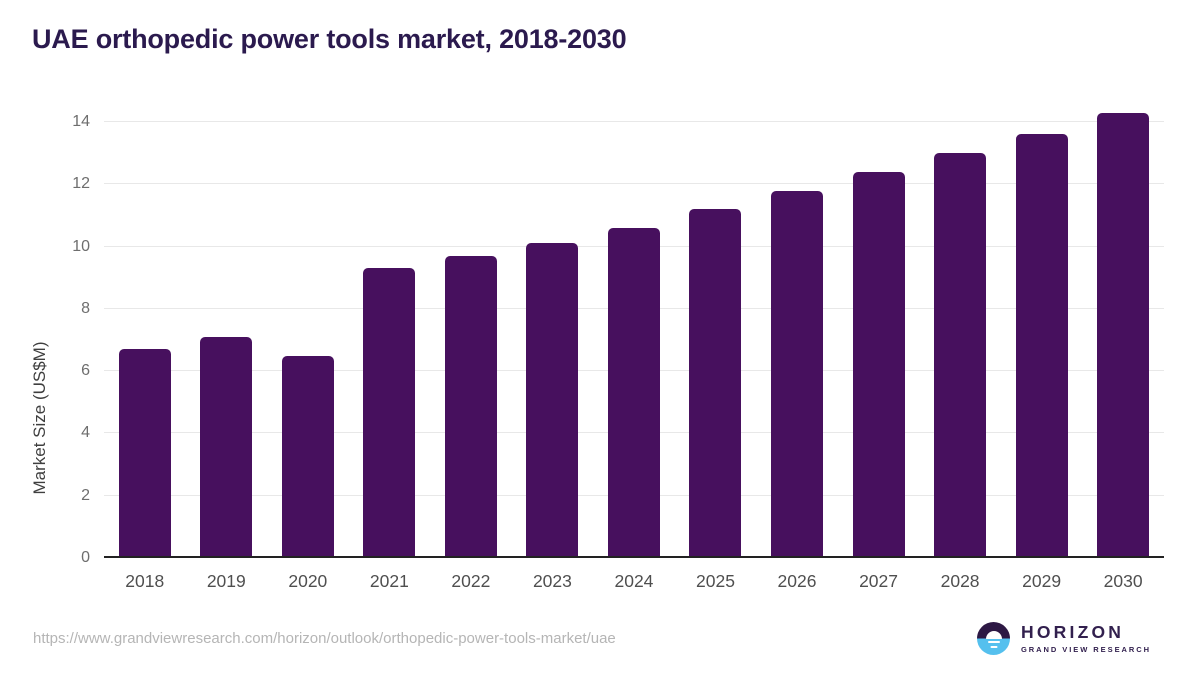  What do you see at coordinates (878, 364) in the screenshot?
I see `bar-2027` at bounding box center [878, 364].